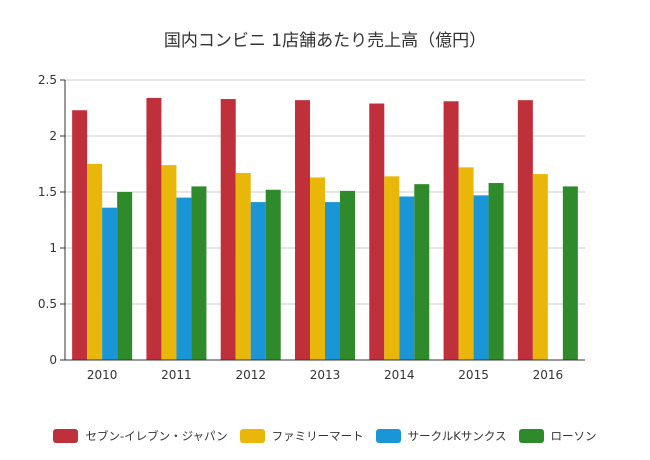 The height and width of the screenshot is (460, 650). Describe the element at coordinates (473, 375) in the screenshot. I see `x-tick-label: 2015` at that location.